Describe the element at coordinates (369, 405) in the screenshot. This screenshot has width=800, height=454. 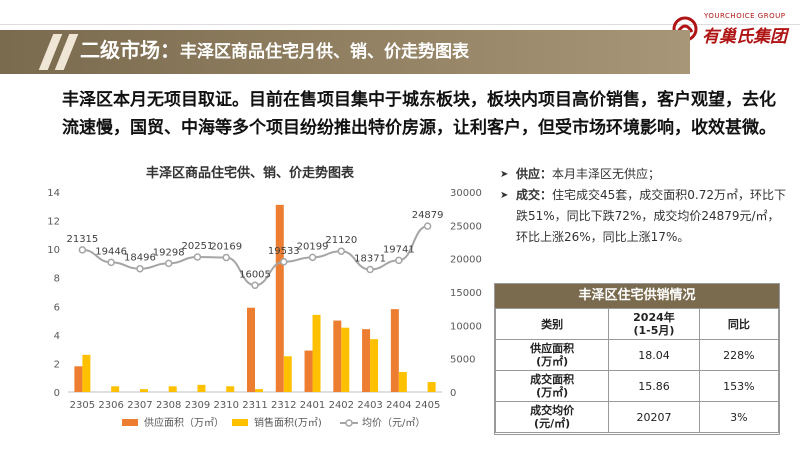
I see `x-tick-label: 2403` at that location.